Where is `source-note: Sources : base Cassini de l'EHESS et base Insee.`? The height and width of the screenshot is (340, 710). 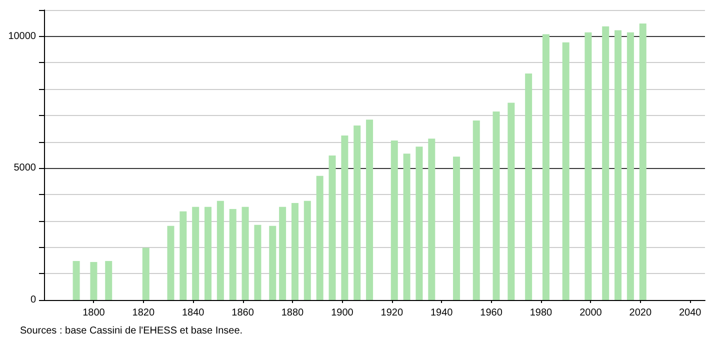
source-note: Sources : base Cassini de l'EHESS et base Insee. is located at coordinates (131, 331).